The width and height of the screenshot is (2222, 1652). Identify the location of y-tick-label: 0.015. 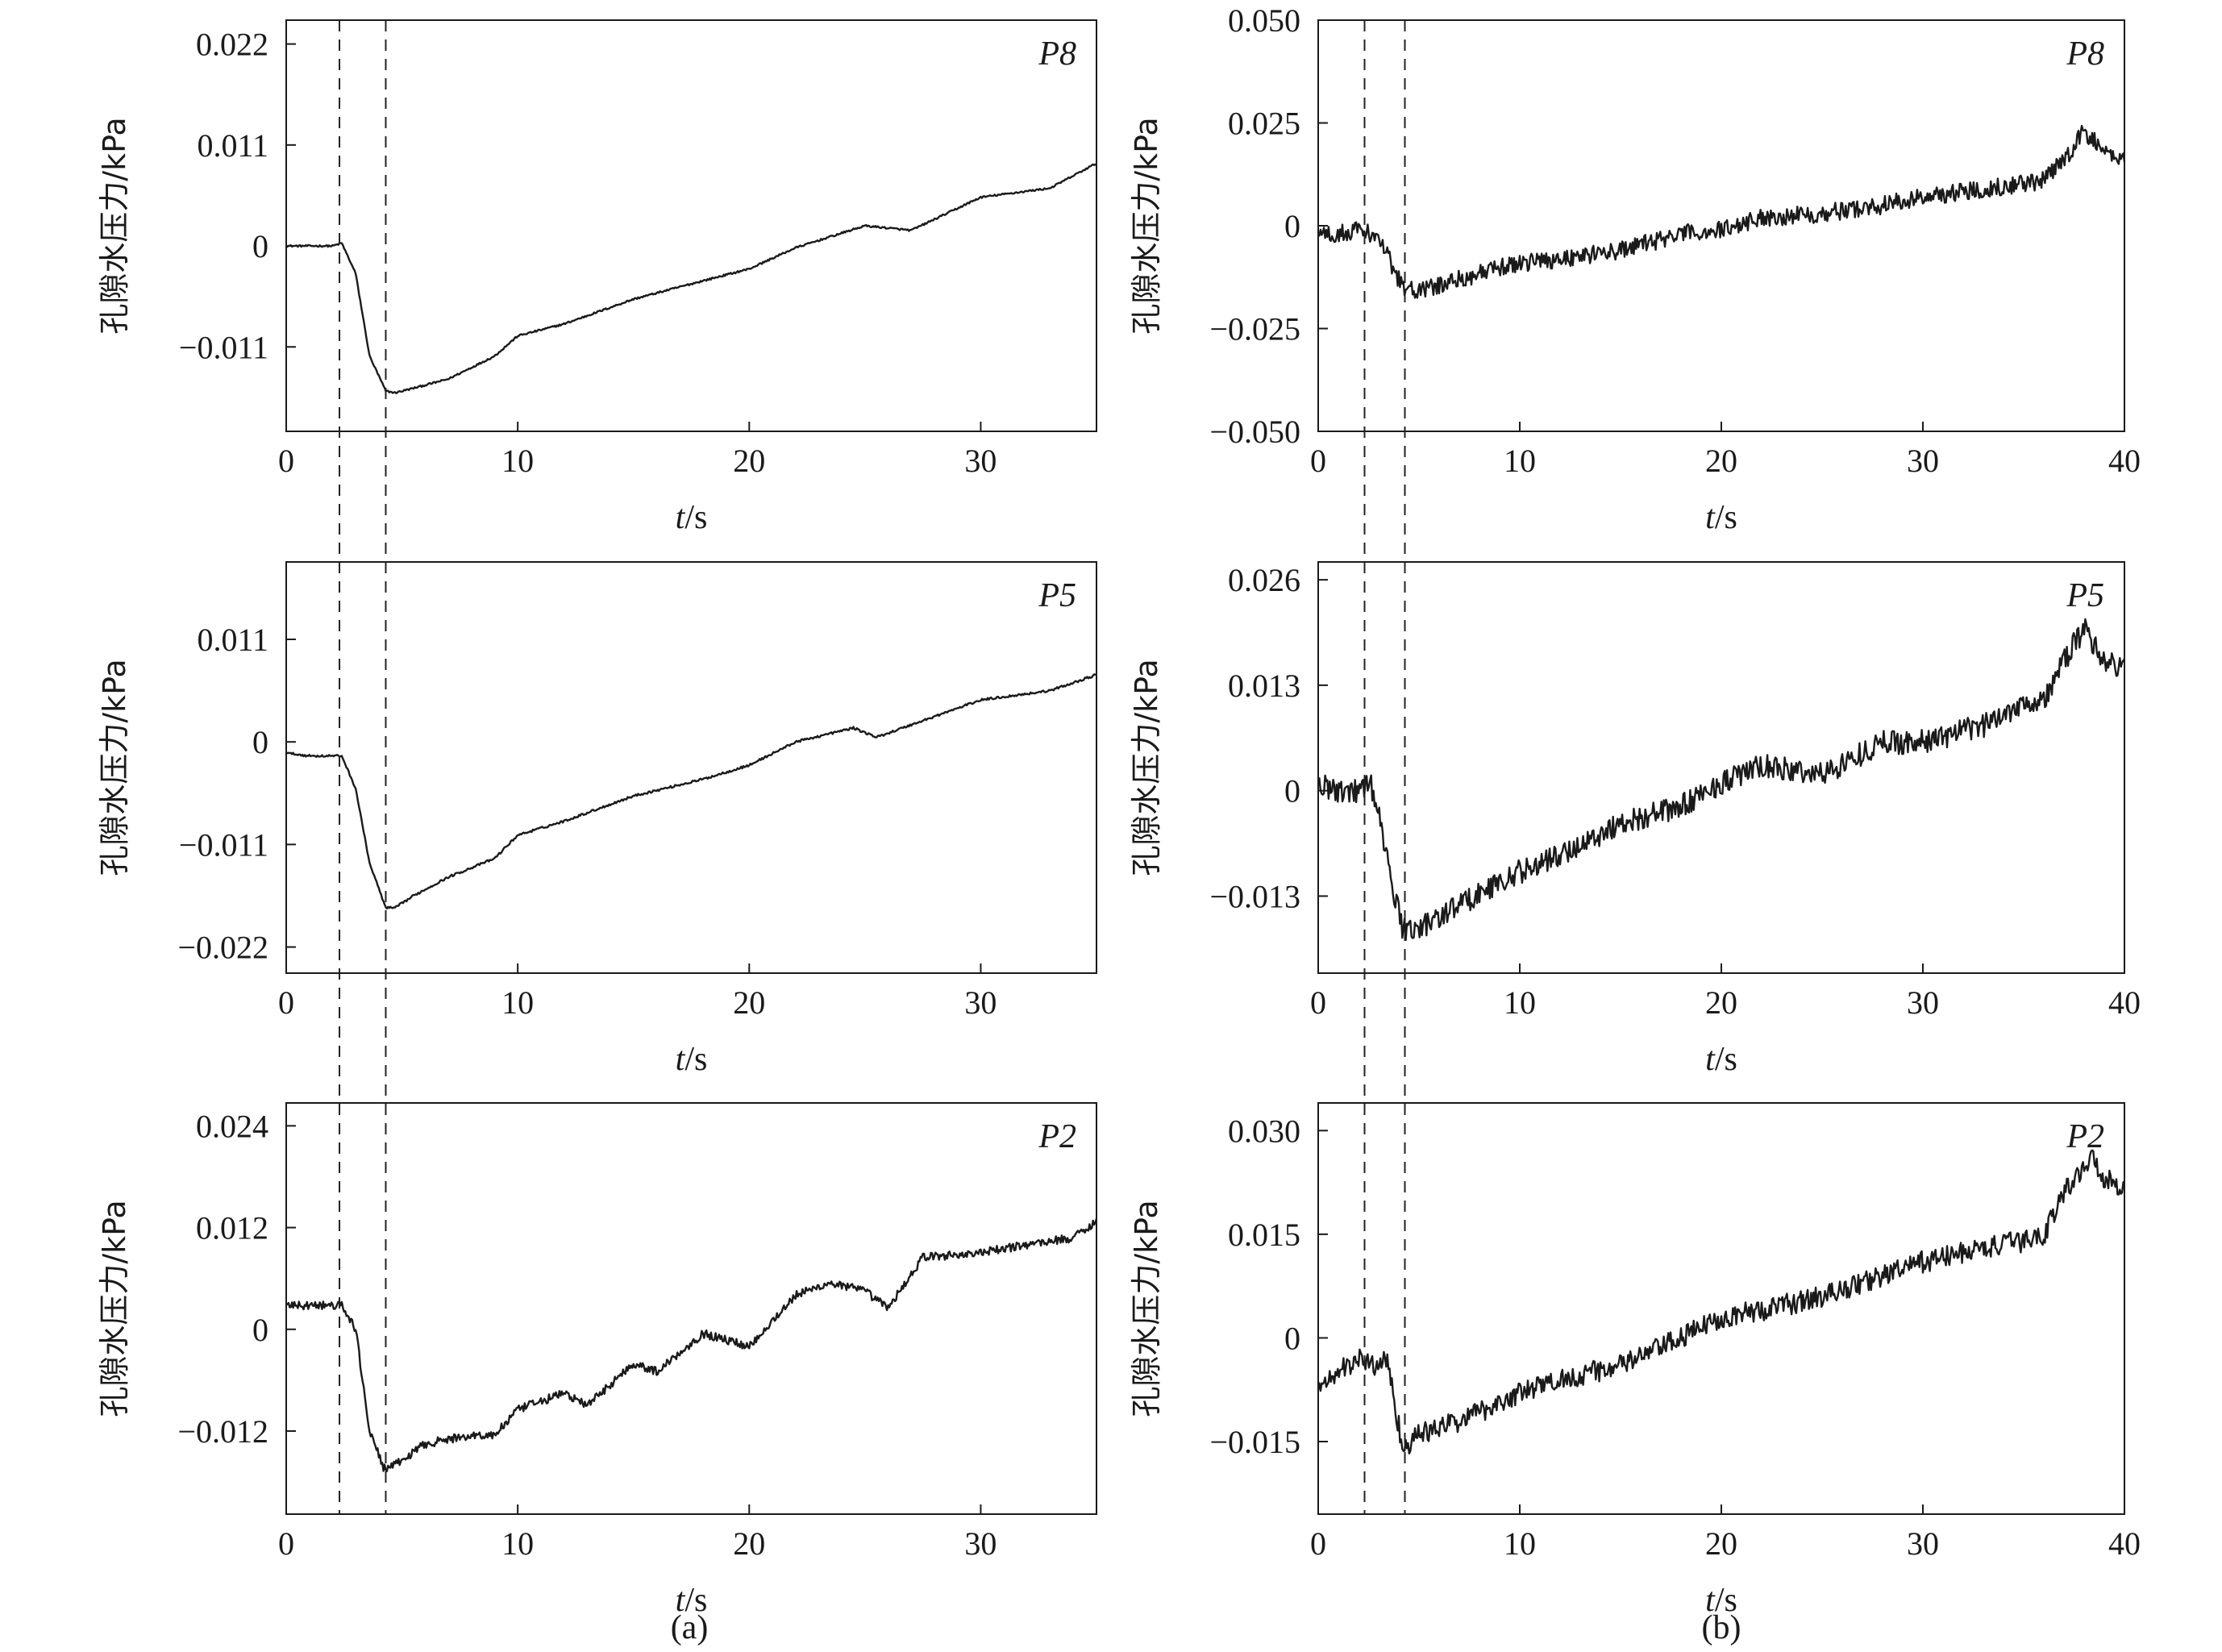
(1264, 1235).